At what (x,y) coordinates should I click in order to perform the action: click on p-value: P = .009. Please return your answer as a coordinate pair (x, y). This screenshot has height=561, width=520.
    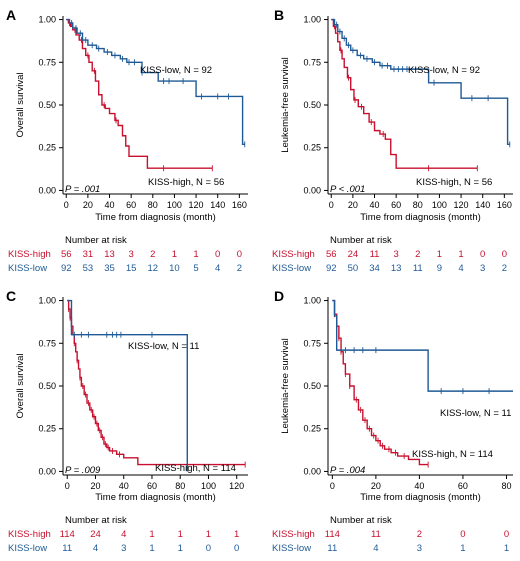
    Looking at the image, I should click on (83, 470).